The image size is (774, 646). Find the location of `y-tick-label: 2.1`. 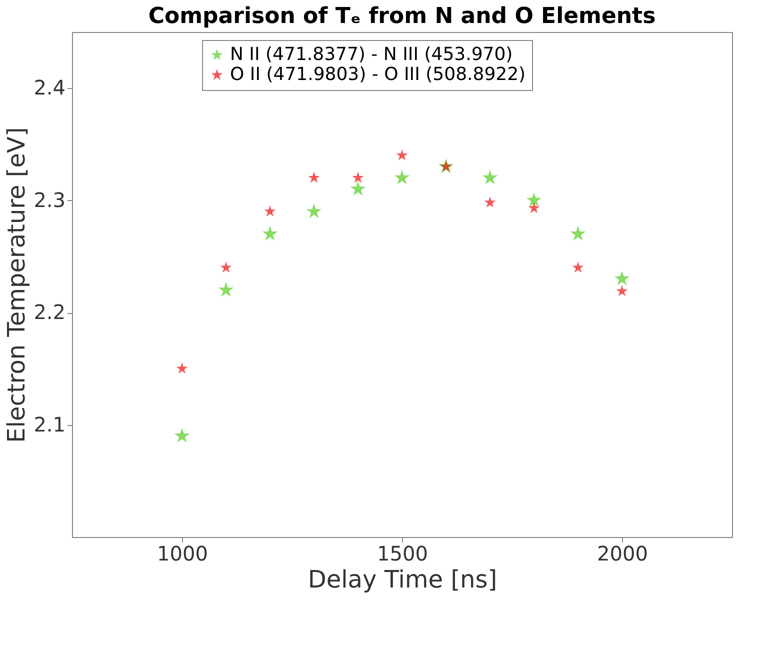

y-tick-label: 2.1 is located at coordinates (50, 424).